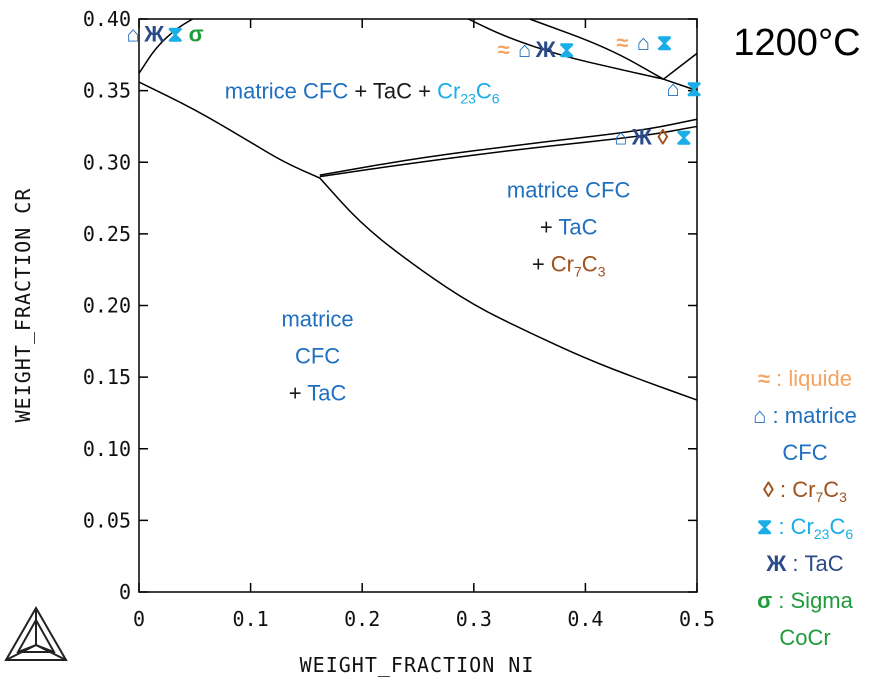 This screenshot has width=883, height=681. Describe the element at coordinates (362, 619) in the screenshot. I see `x-tick-label: 0.2` at that location.